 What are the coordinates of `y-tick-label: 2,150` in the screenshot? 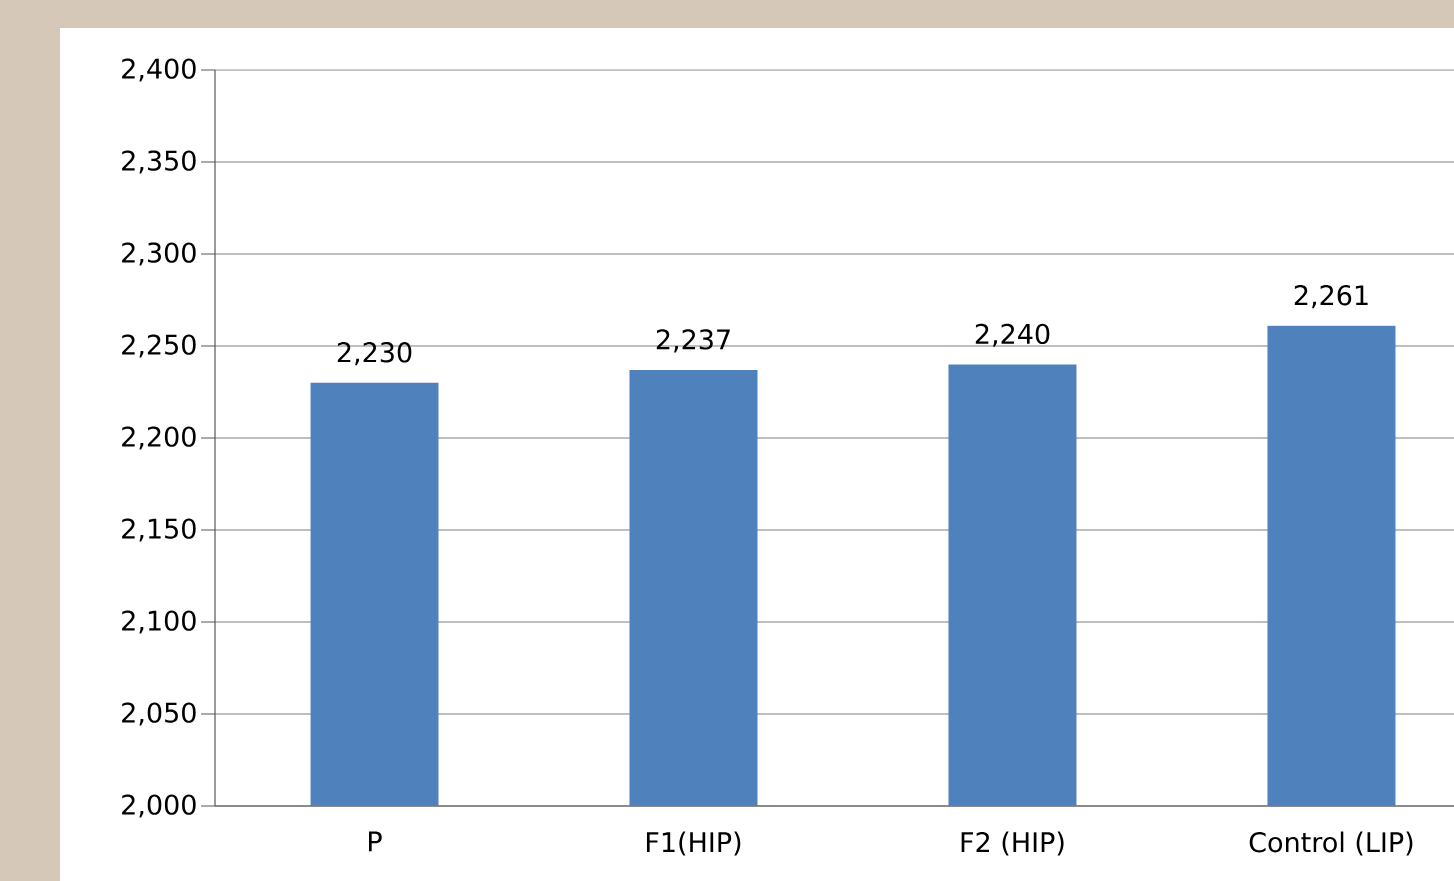 It's located at (159, 530).